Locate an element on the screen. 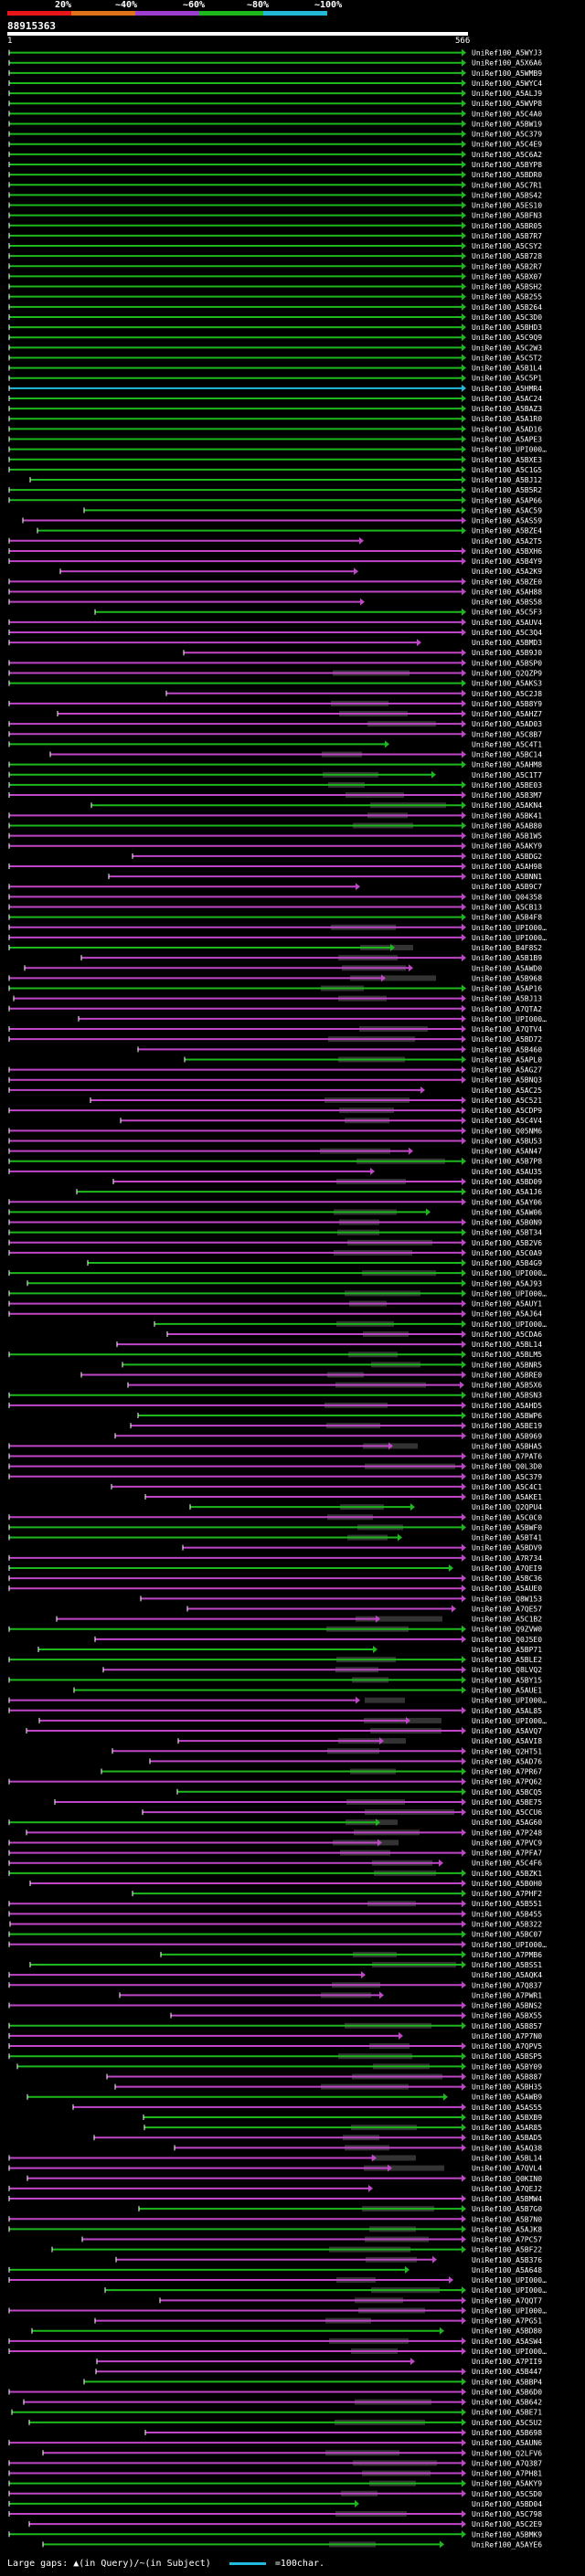  hit-row: UniRef100_A5B5R2 is located at coordinates (275, 490).